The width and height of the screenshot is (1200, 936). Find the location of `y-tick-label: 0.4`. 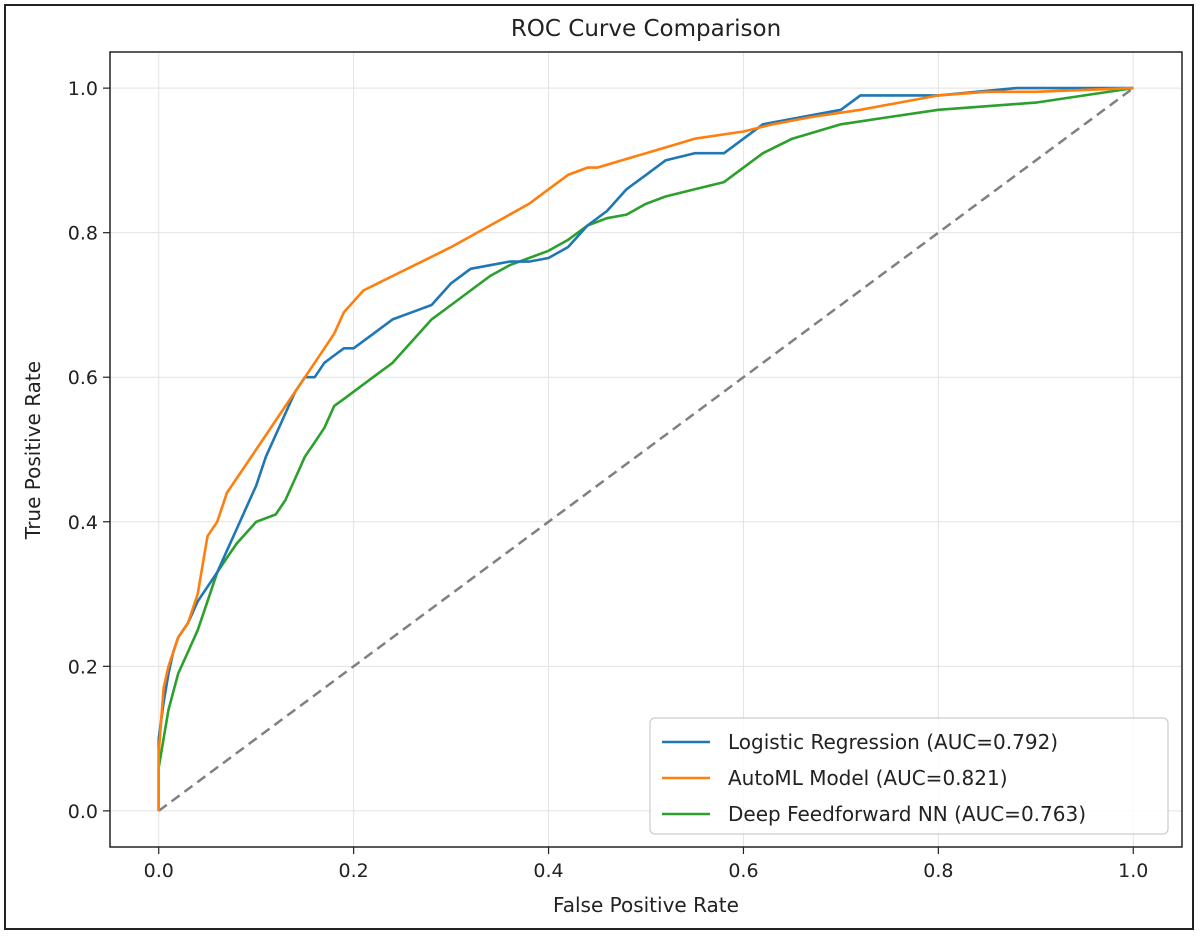

y-tick-label: 0.4 is located at coordinates (83, 523).